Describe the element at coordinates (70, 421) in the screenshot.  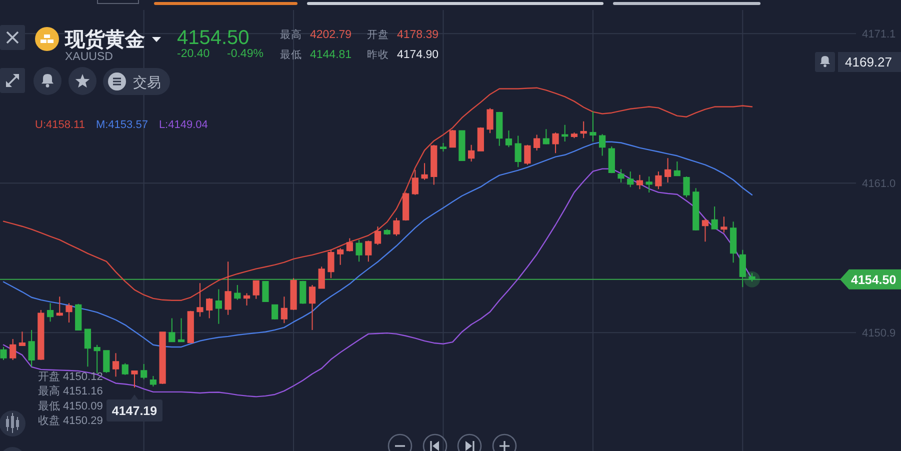
I see `annotation: 收盘 4150.29` at that location.